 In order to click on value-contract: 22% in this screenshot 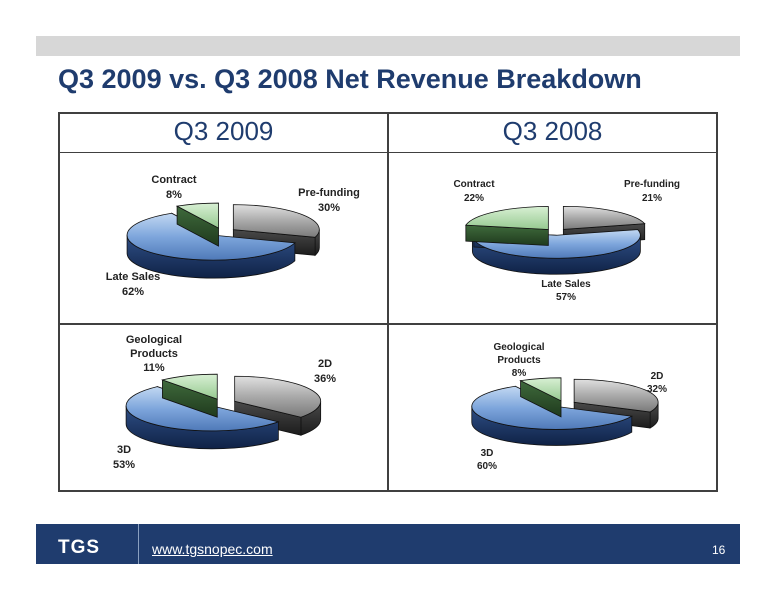, I will do `click(474, 198)`.